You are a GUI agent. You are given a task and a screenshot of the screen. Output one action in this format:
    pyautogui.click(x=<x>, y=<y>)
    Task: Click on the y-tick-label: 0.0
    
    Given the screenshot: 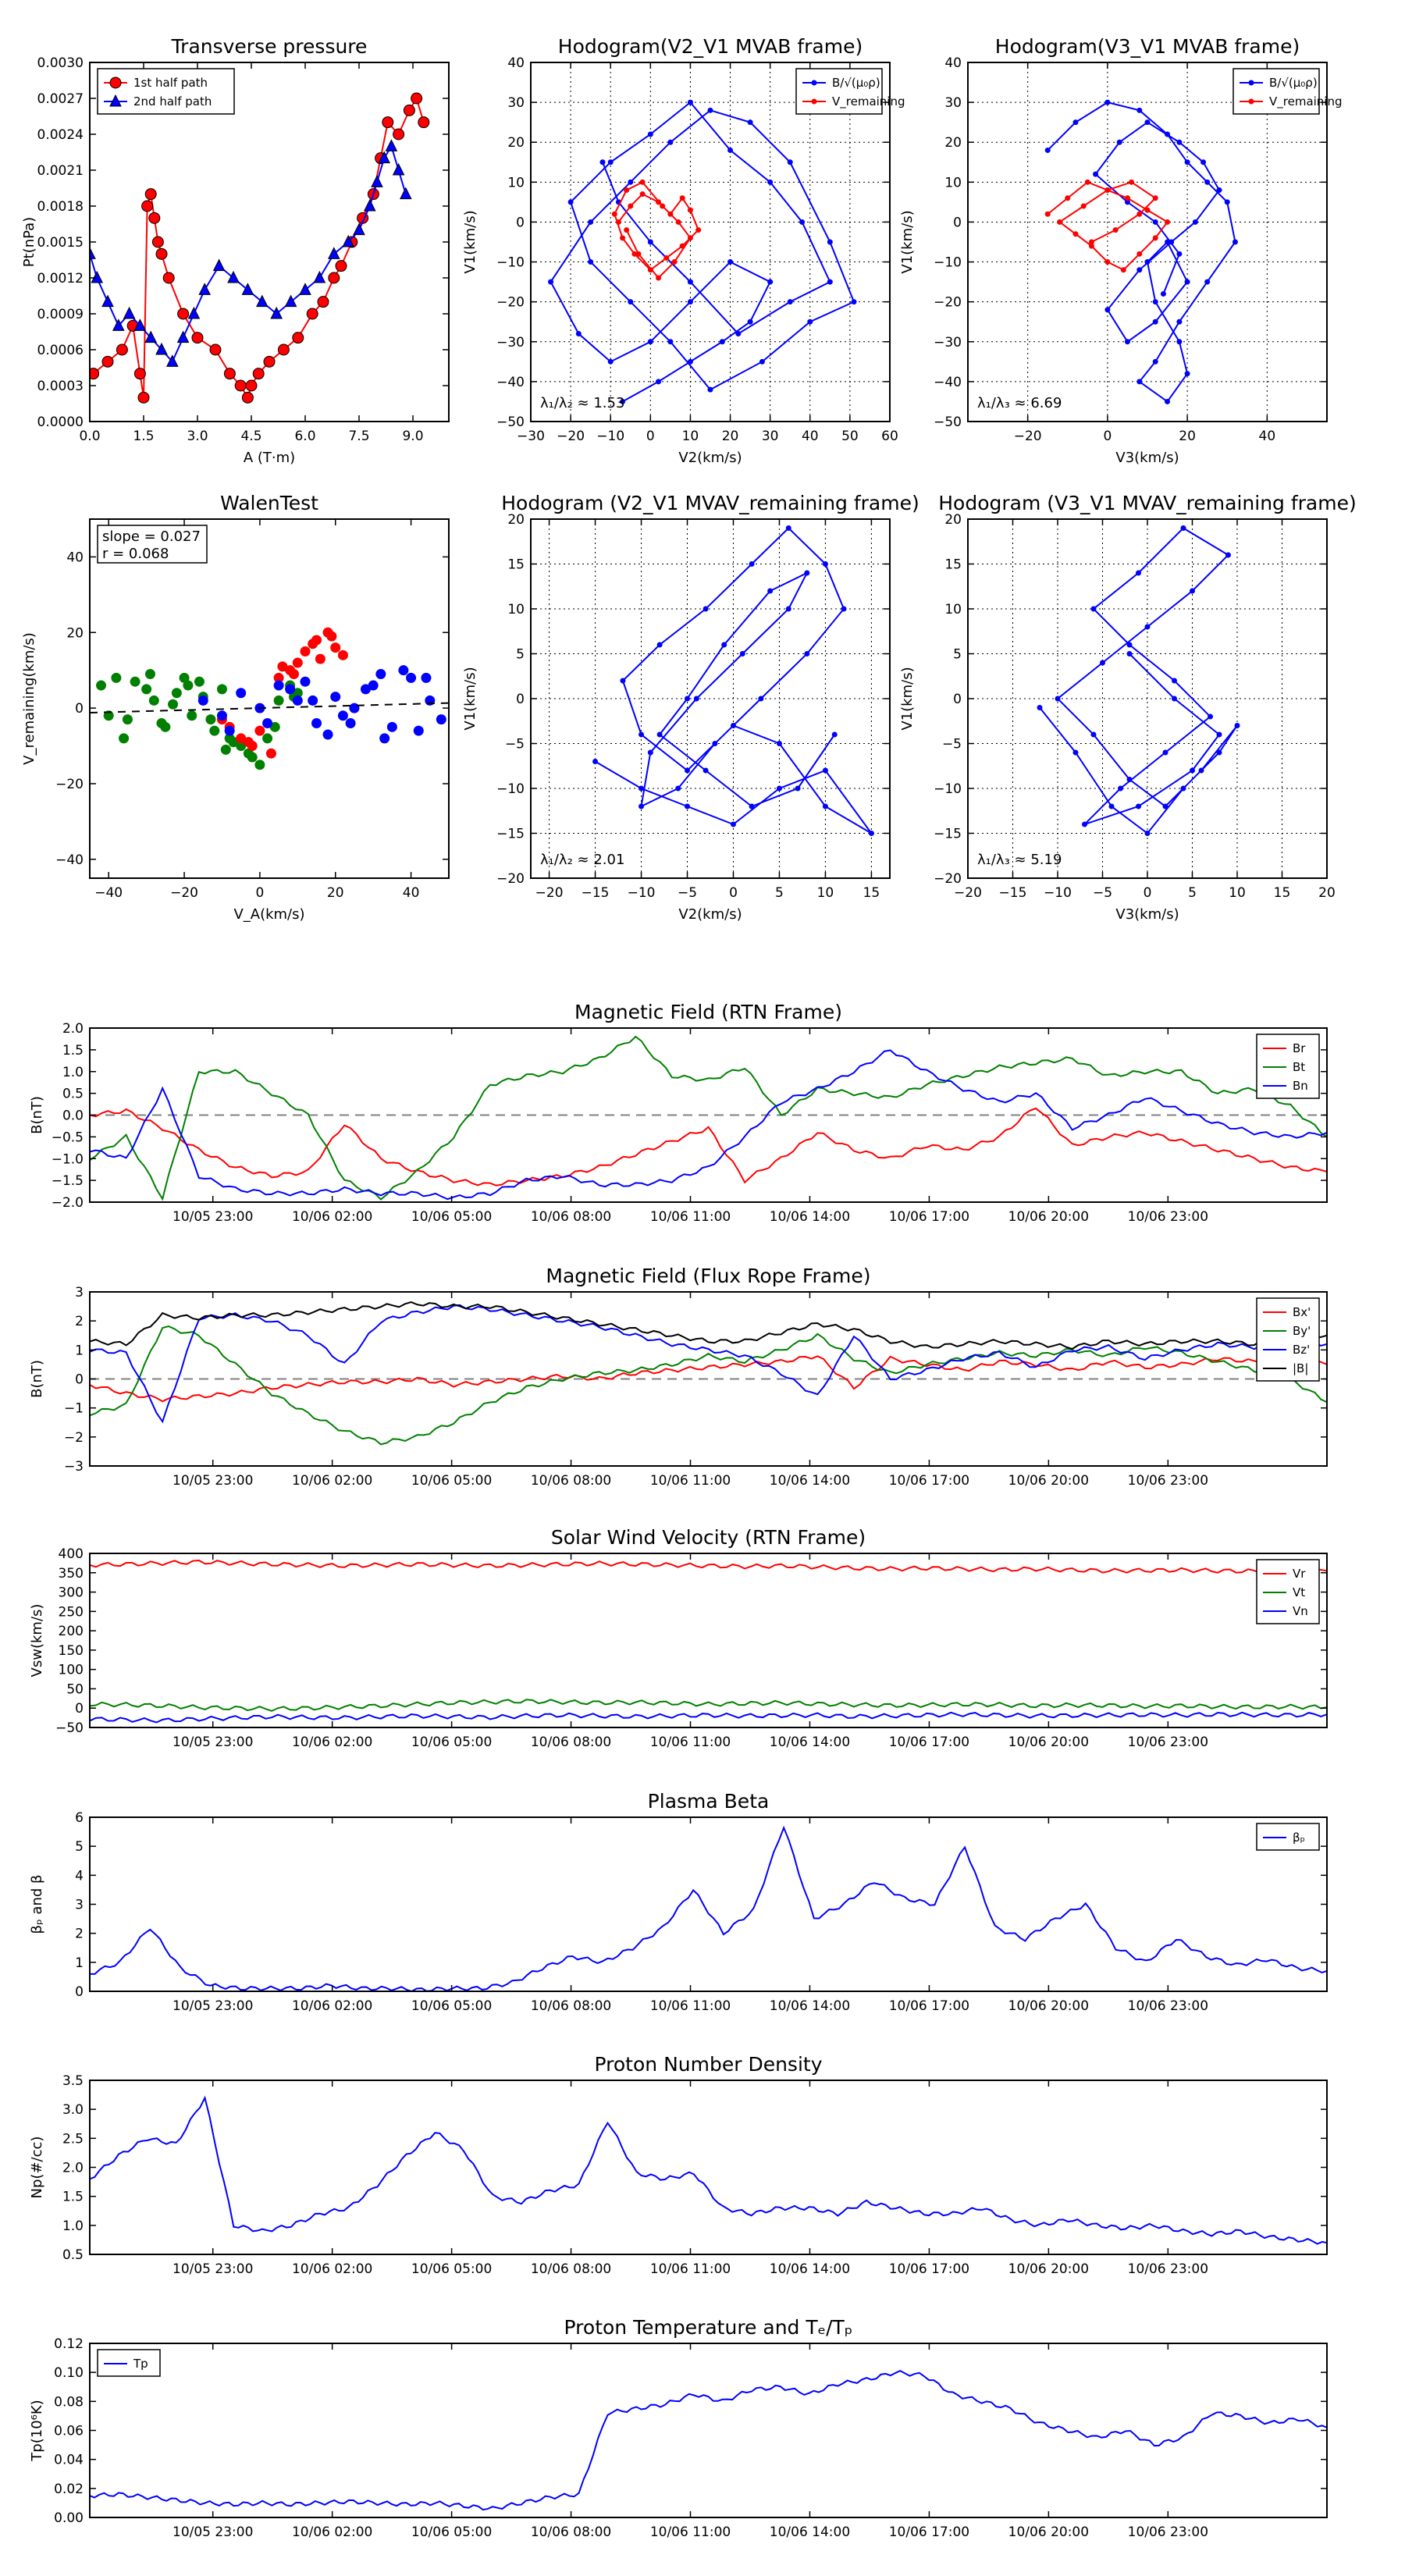 What is the action you would take?
    pyautogui.click(x=73, y=1116)
    